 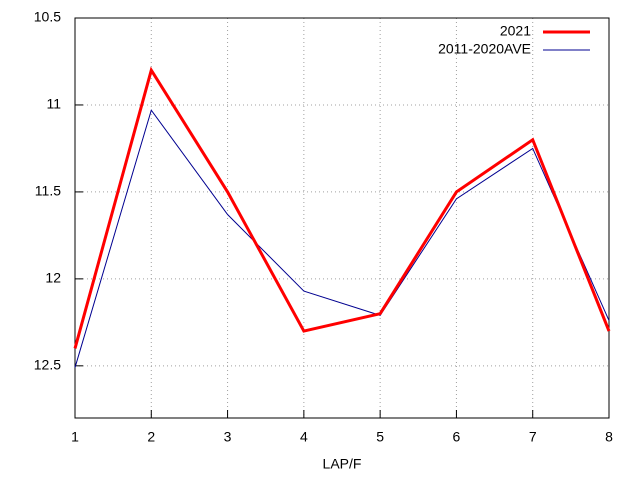 I want to click on x-tick-label: 5, so click(x=380, y=437).